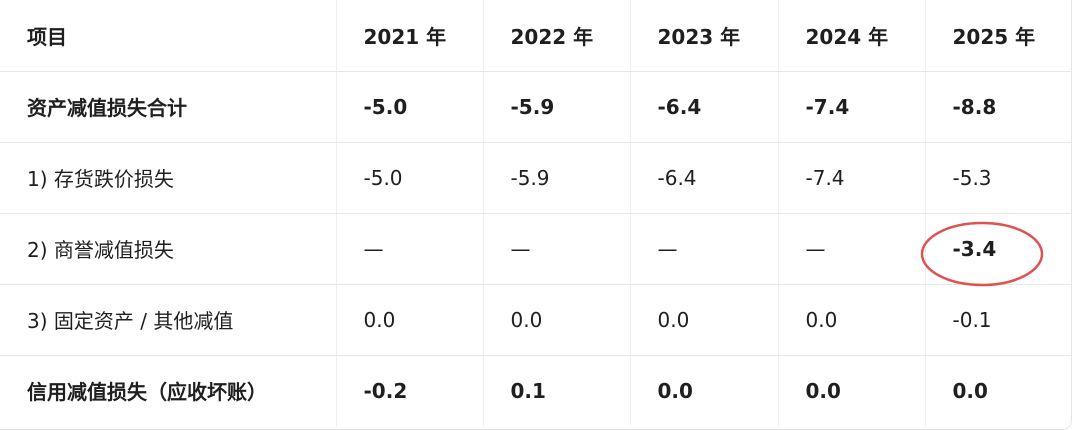 This screenshot has height=430, width=1080. Describe the element at coordinates (998, 178) in the screenshot. I see `cell: -5.3` at that location.